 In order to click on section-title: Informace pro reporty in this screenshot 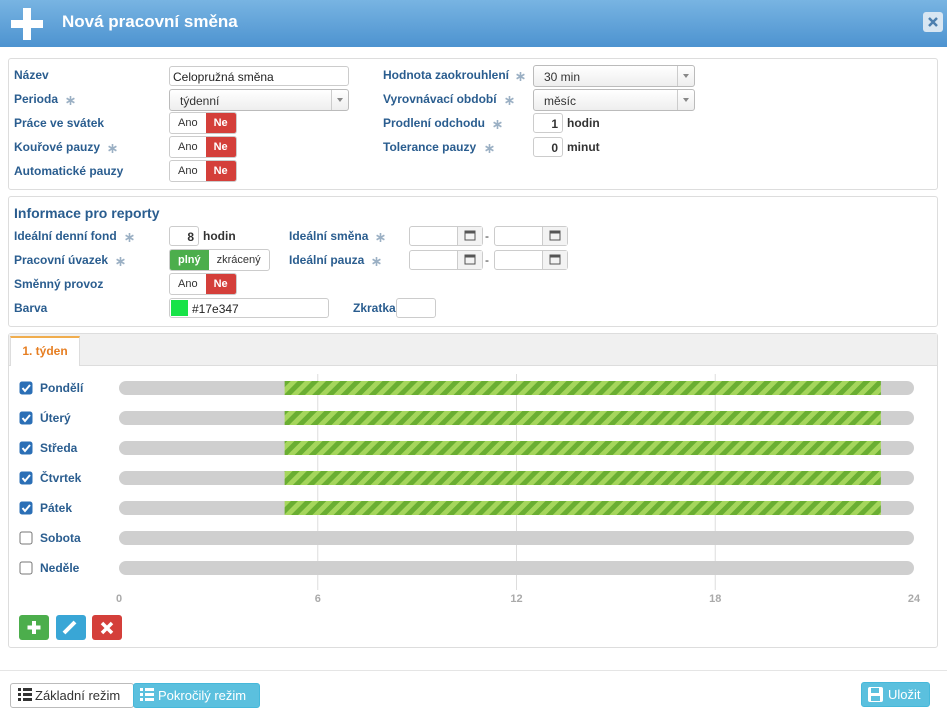, I will do `click(87, 213)`.